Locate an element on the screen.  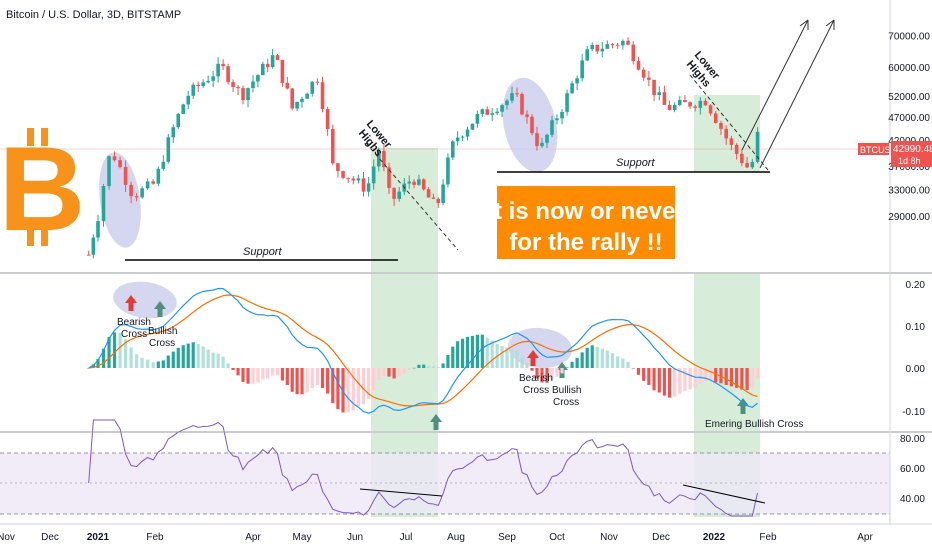
rsi-line is located at coordinates (423, 468).